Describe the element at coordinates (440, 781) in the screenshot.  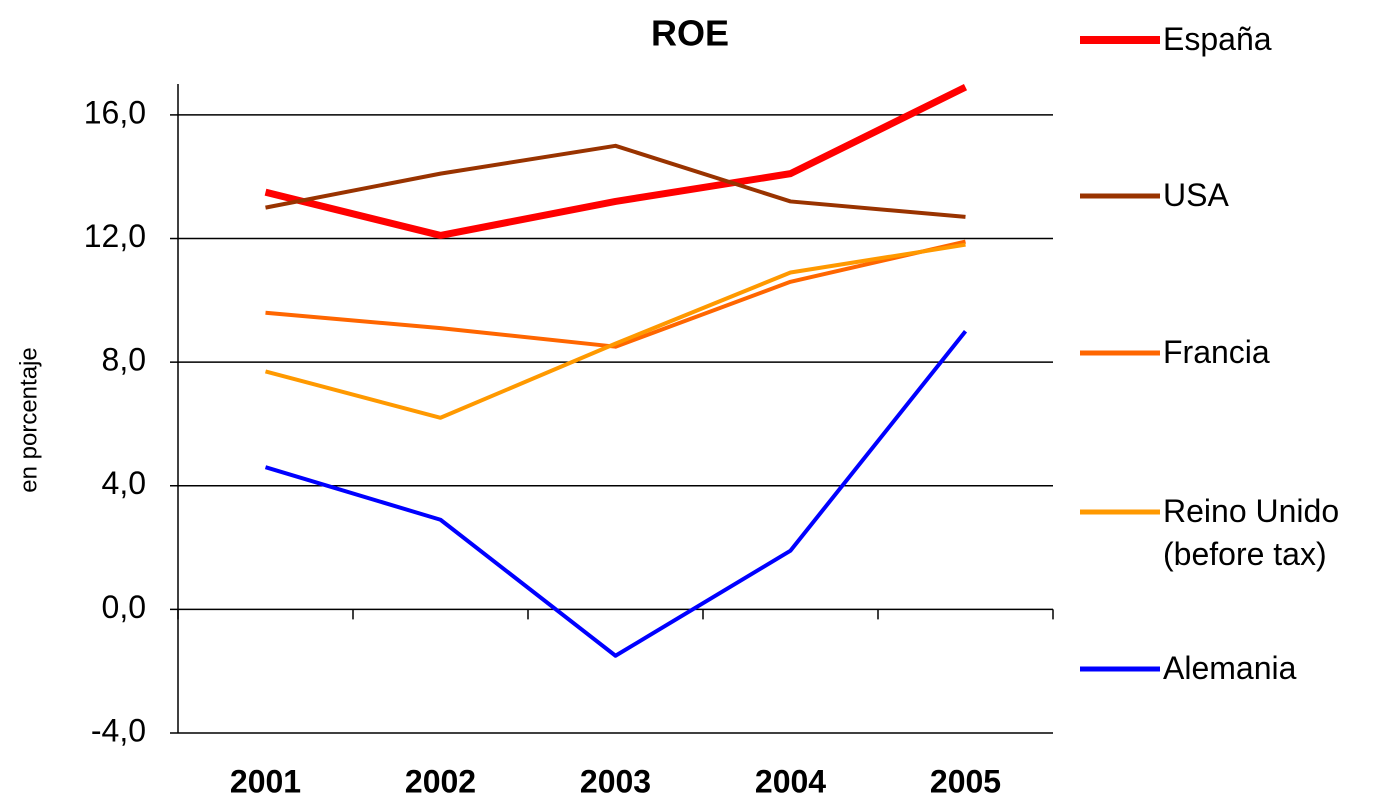
I see `x-tick-label: 2002` at that location.